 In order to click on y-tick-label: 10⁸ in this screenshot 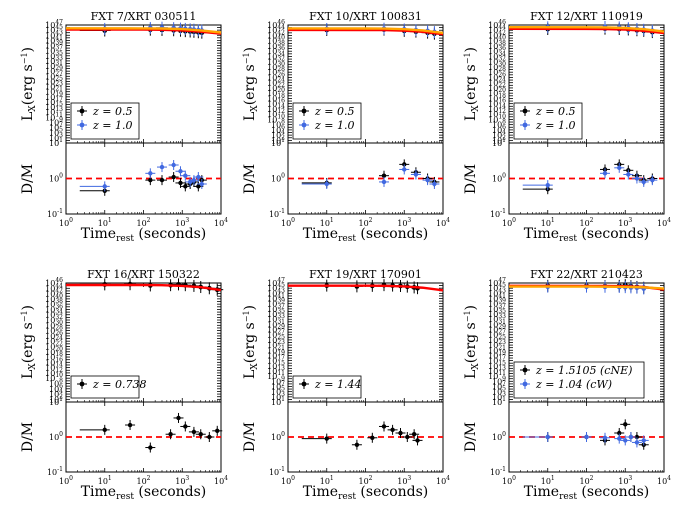, I will do `click(499, 124)`.